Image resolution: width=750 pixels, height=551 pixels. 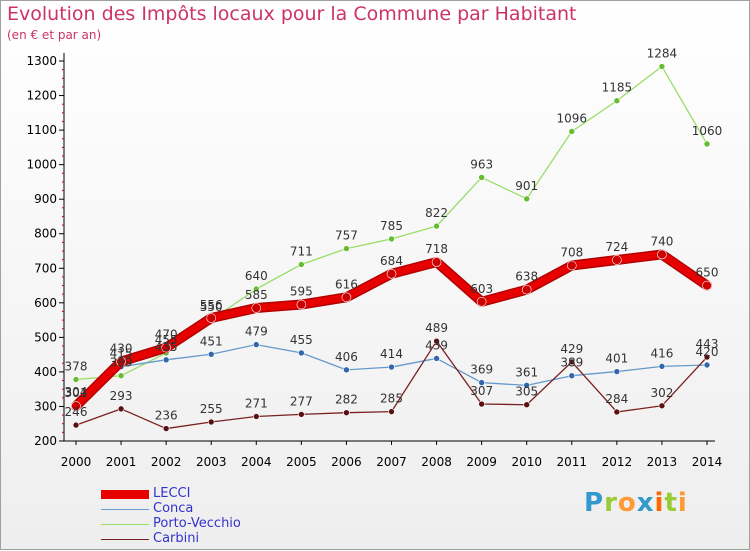 What do you see at coordinates (45, 337) in the screenshot?
I see `y-tick-label: 500` at bounding box center [45, 337].